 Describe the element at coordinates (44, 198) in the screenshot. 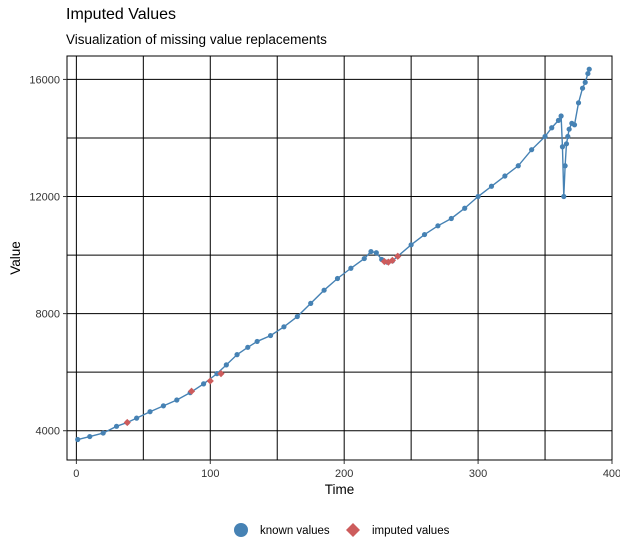

I see `y-tick-label: 12000` at that location.